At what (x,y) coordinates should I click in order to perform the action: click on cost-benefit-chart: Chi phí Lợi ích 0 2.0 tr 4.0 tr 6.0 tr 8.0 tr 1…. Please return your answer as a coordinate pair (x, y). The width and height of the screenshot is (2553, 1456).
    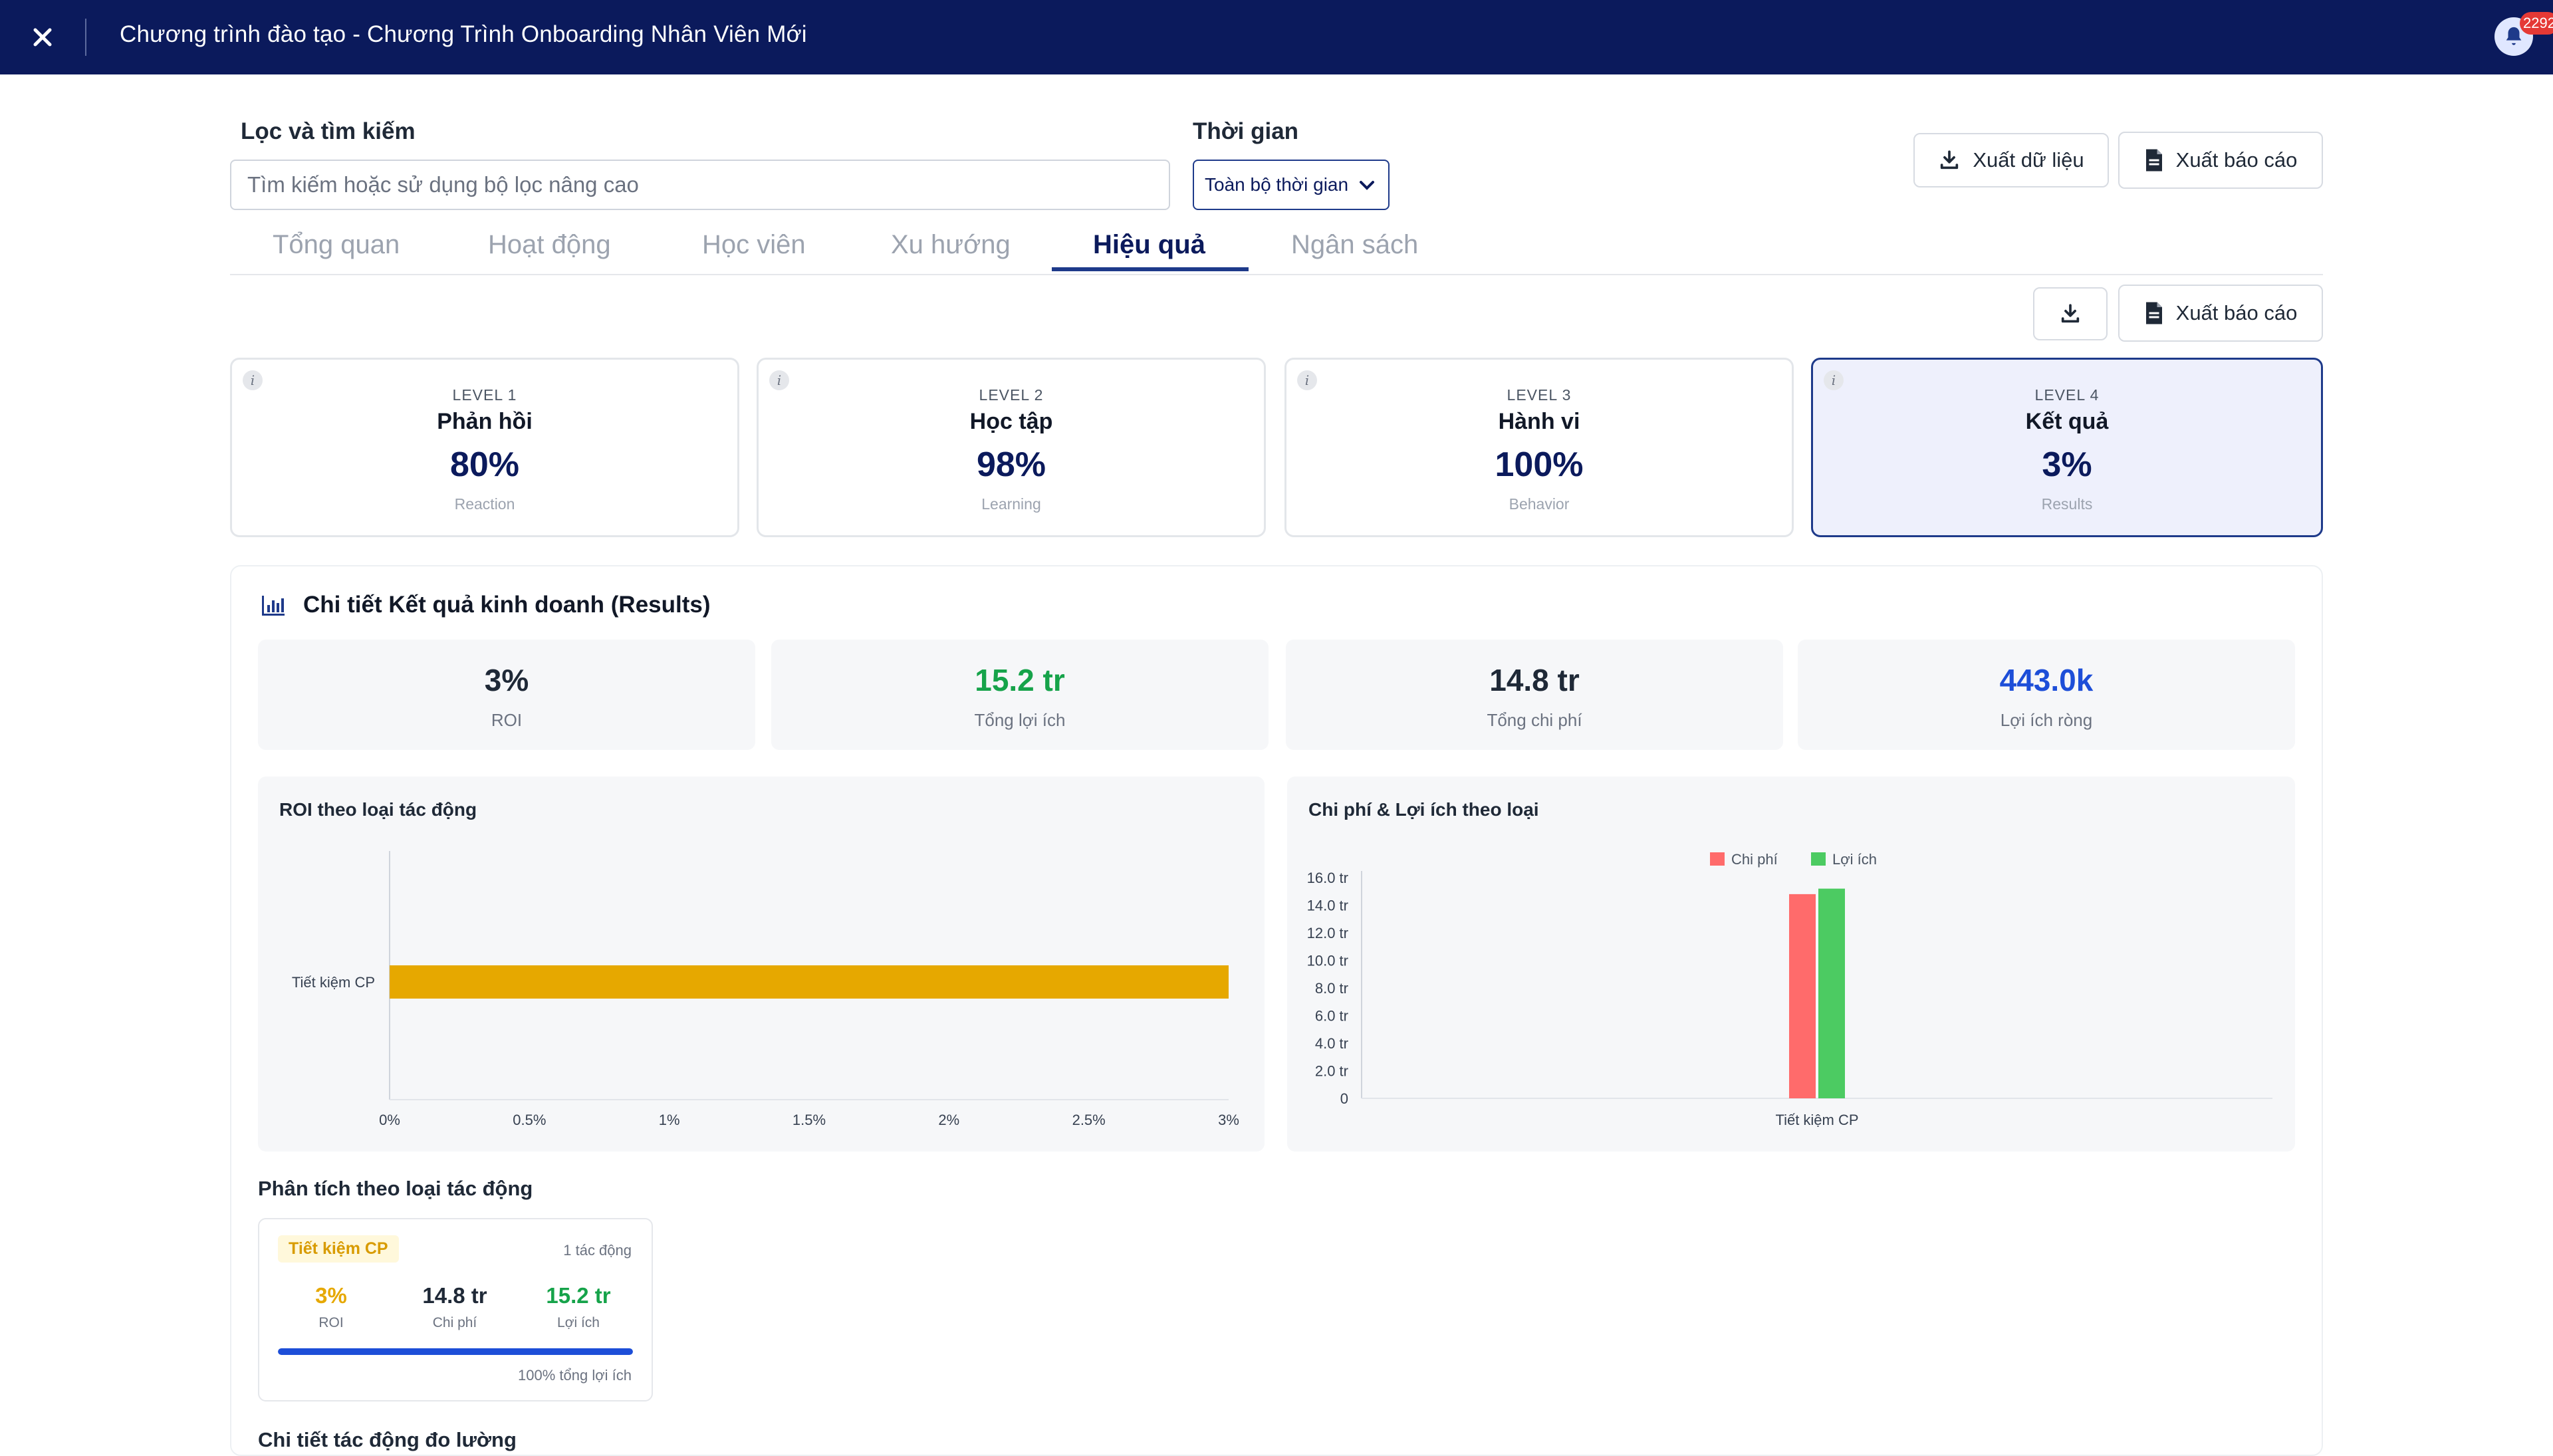
    Looking at the image, I should click on (1789, 989).